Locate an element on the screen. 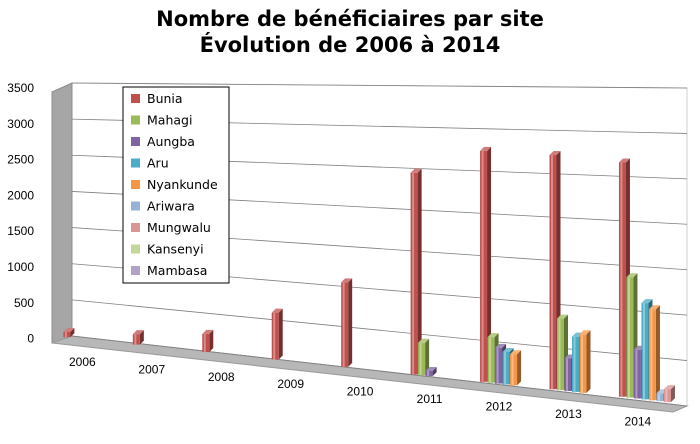 This screenshot has height=444, width=700. chart-title-line-2: Évolution de 2006 à 2014 is located at coordinates (350, 44).